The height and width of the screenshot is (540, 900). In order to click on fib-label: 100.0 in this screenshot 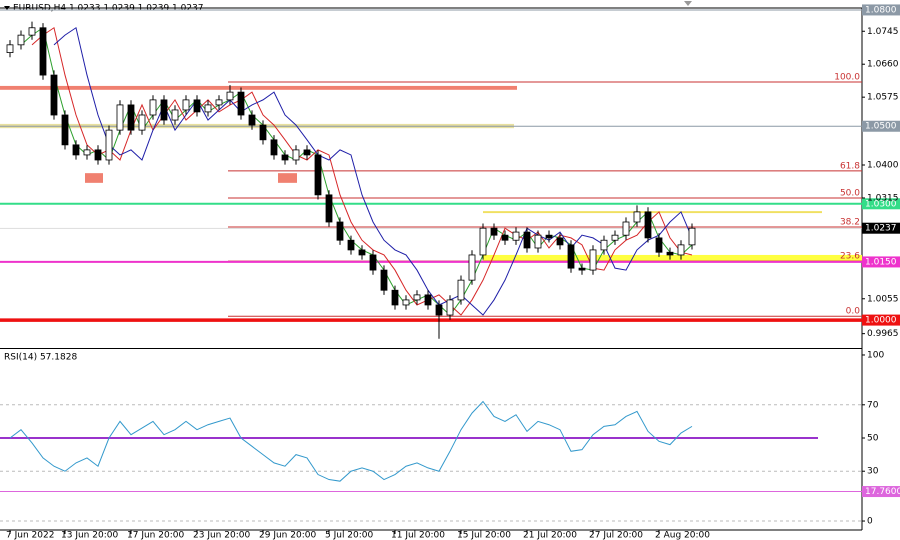, I will do `click(847, 78)`.